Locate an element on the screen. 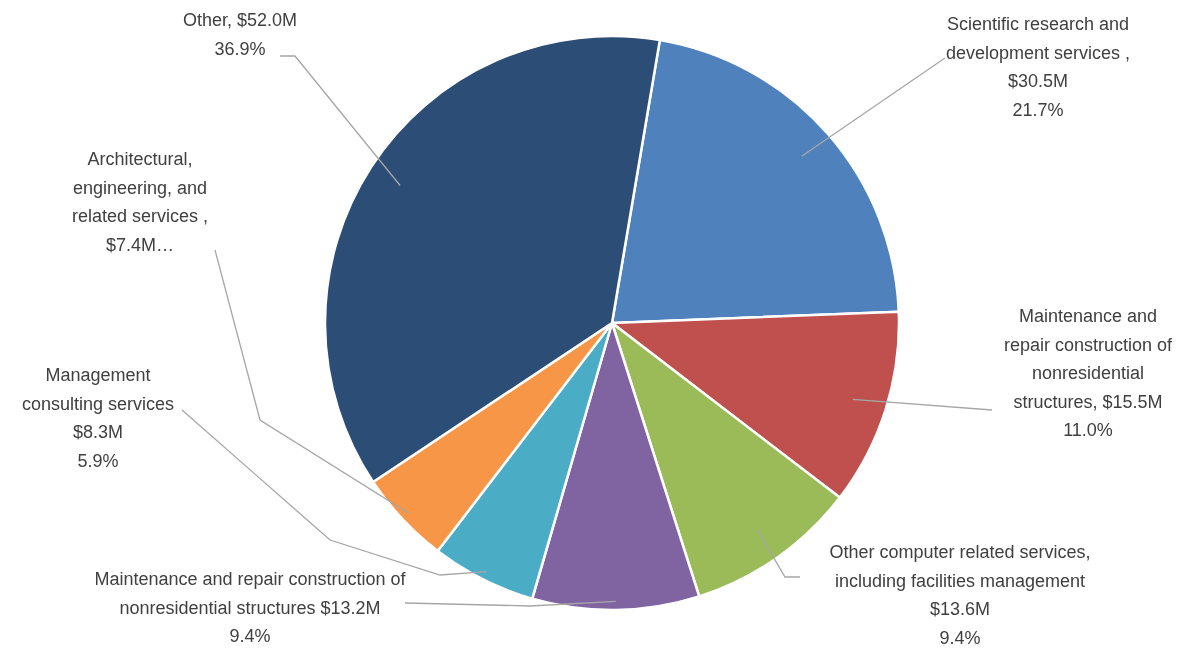 This screenshot has width=1194, height=650. text: 21.7% is located at coordinates (1038, 109).